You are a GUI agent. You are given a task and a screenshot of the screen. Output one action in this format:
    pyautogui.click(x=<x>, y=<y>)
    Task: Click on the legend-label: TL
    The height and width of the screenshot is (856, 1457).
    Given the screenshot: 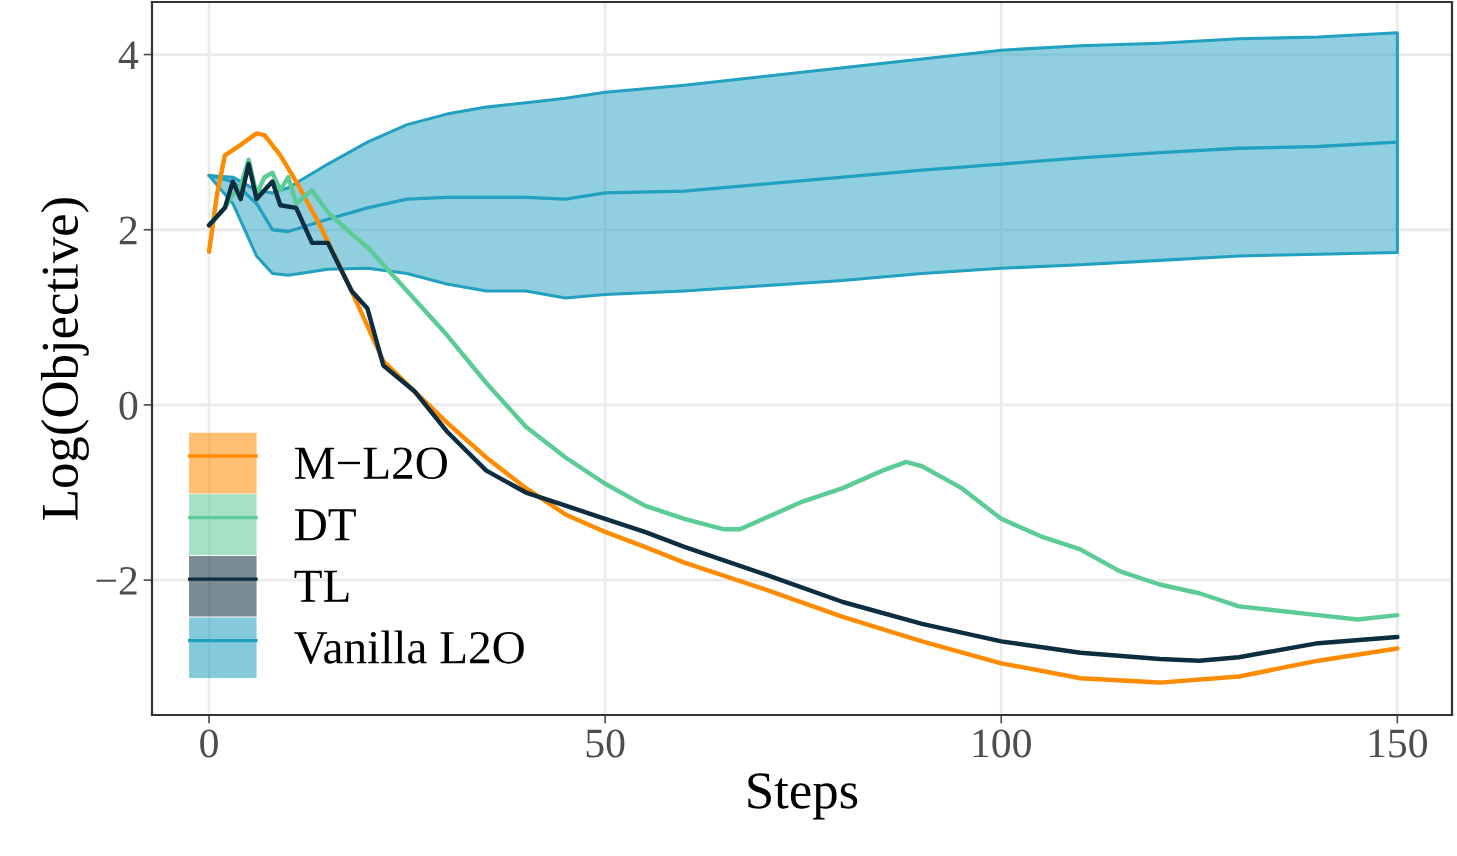 What is the action you would take?
    pyautogui.click(x=321, y=586)
    